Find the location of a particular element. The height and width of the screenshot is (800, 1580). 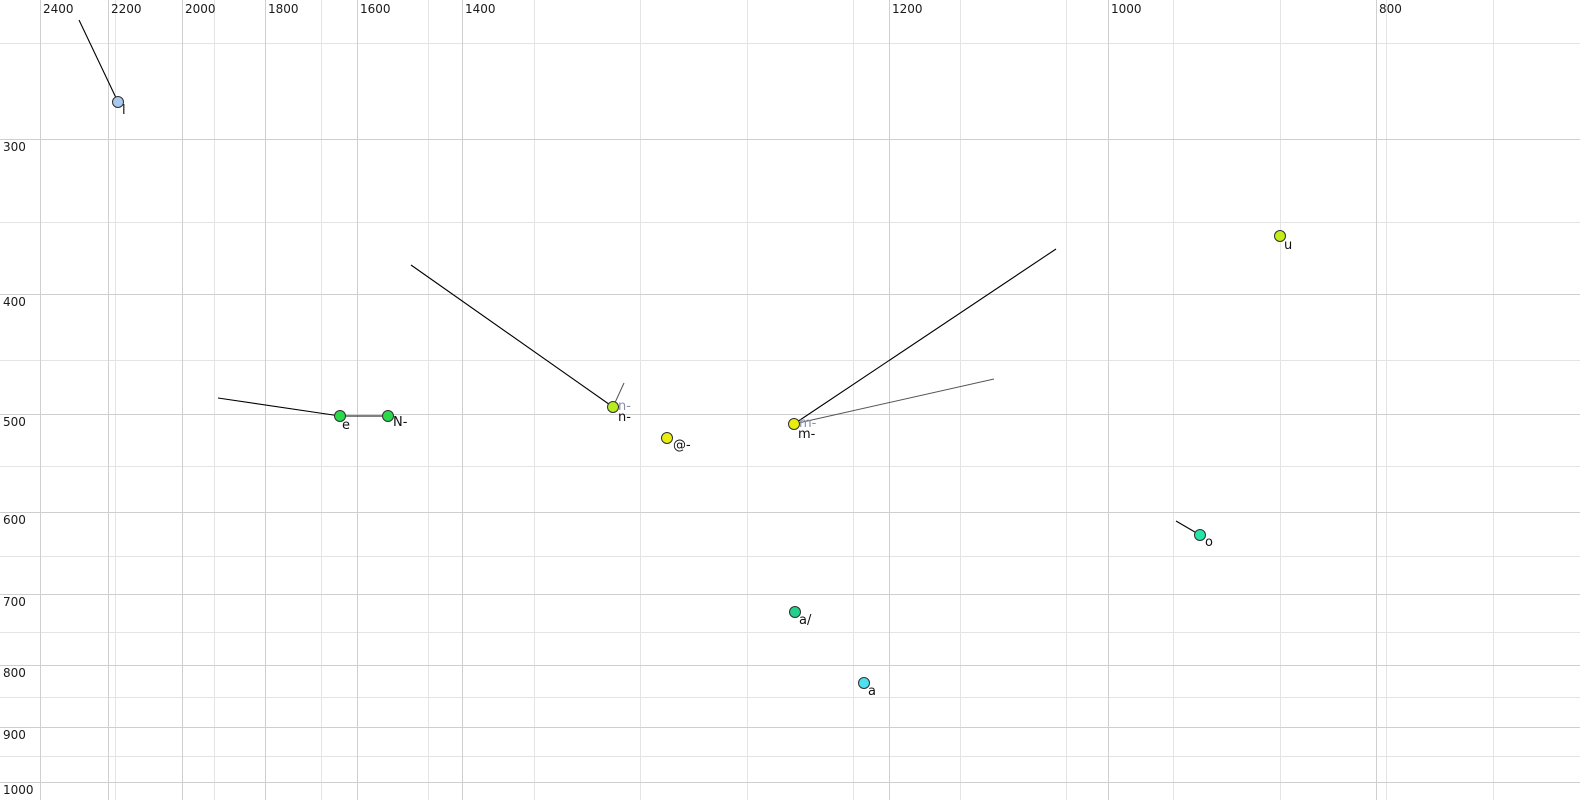

y-tick-label: 900 is located at coordinates (14, 735).